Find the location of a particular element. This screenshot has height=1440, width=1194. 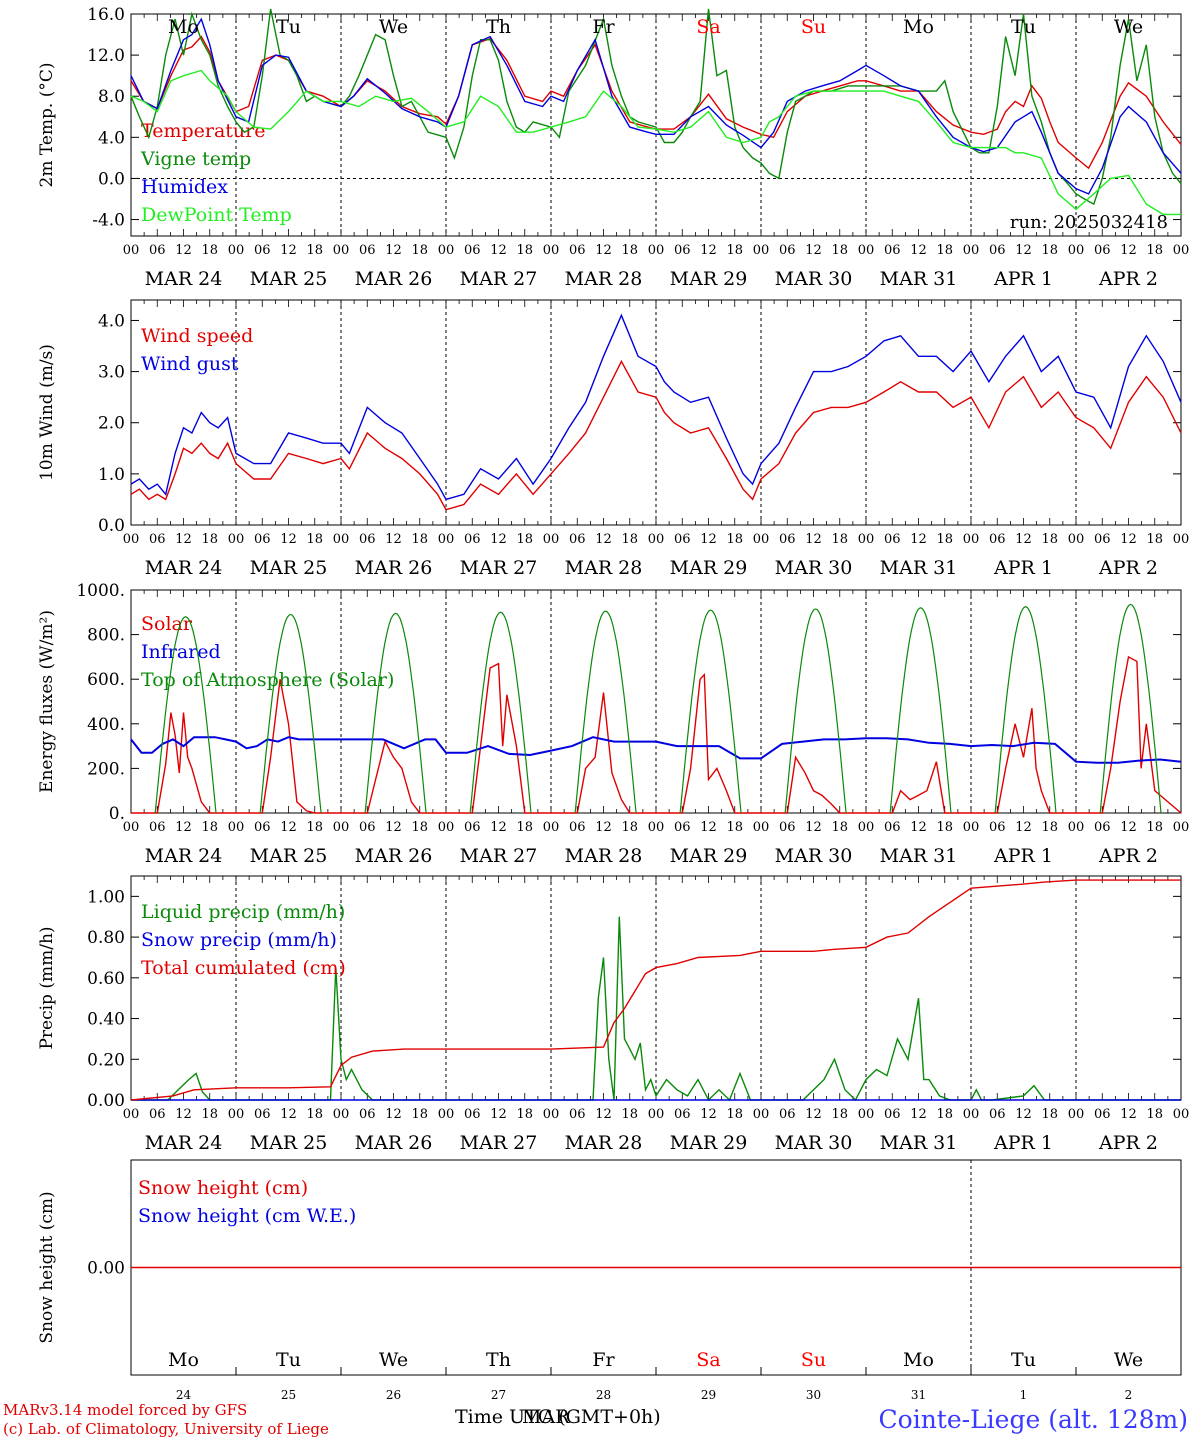

y-tick-label: 0.0 is located at coordinates (111, 179).